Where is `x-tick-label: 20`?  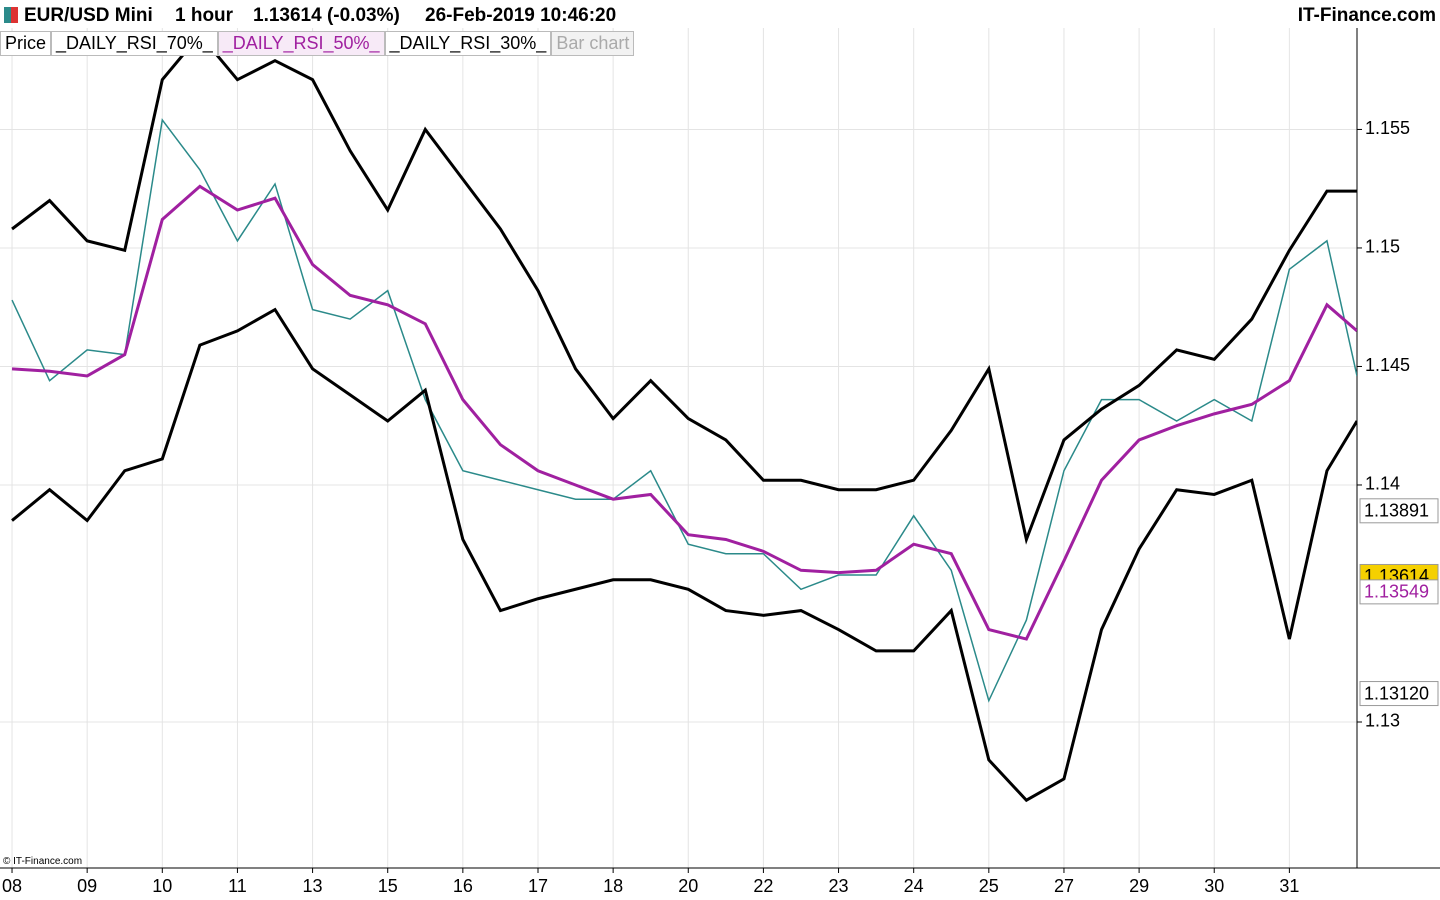 x-tick-label: 20 is located at coordinates (688, 886).